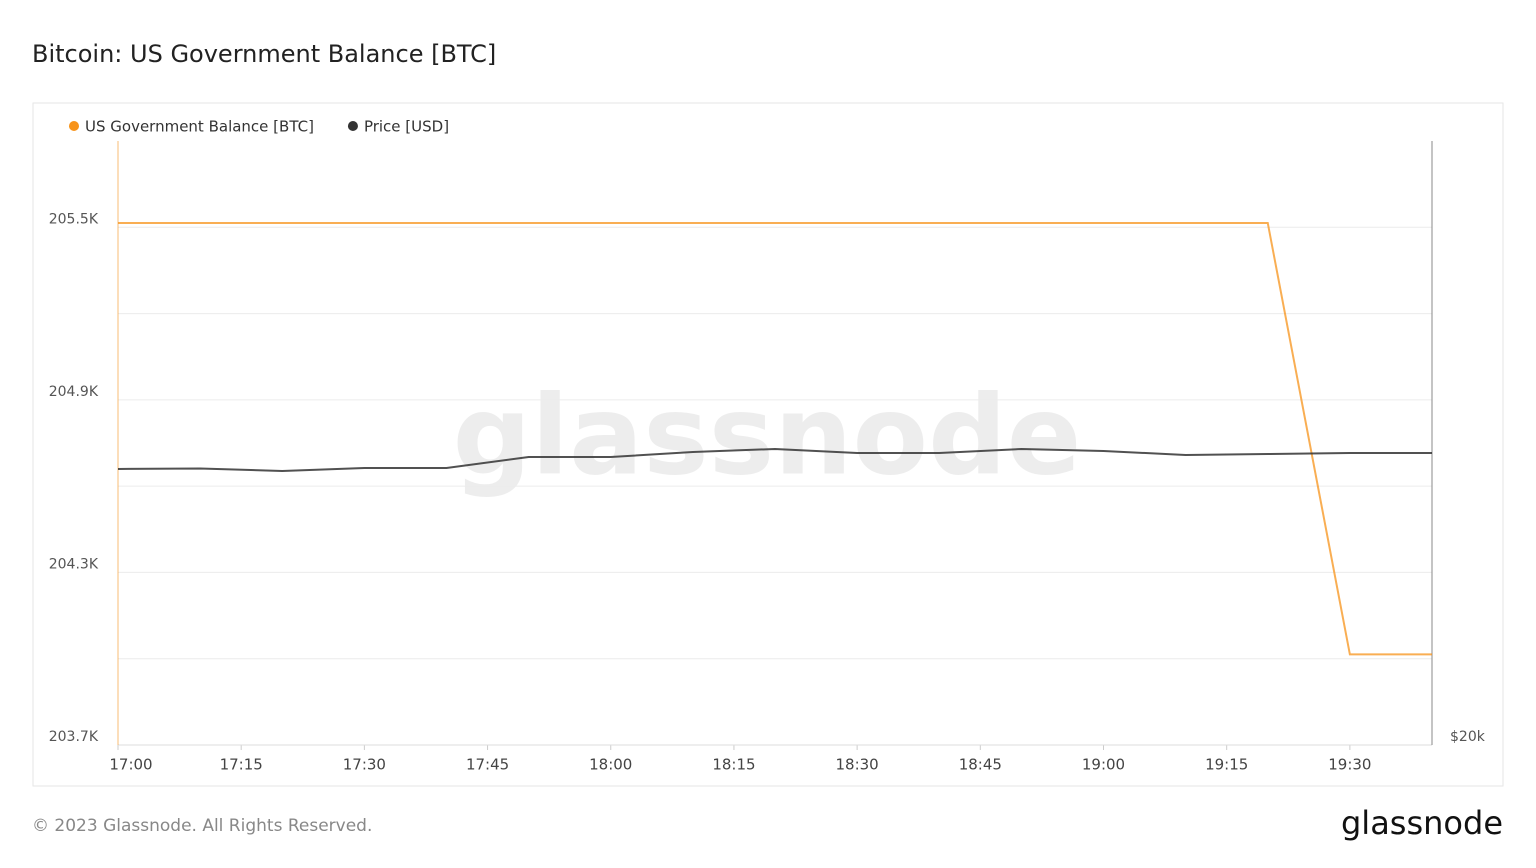 The width and height of the screenshot is (1536, 868). What do you see at coordinates (1468, 737) in the screenshot?
I see `y2-tick-label: $20k` at bounding box center [1468, 737].